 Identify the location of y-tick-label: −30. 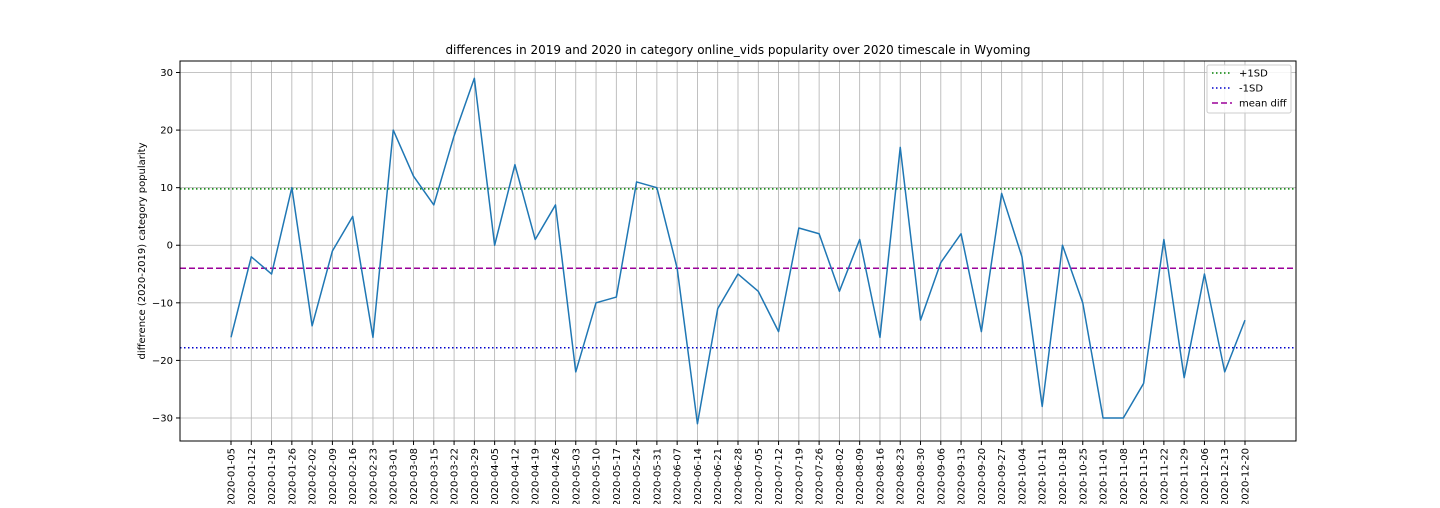
(162, 418).